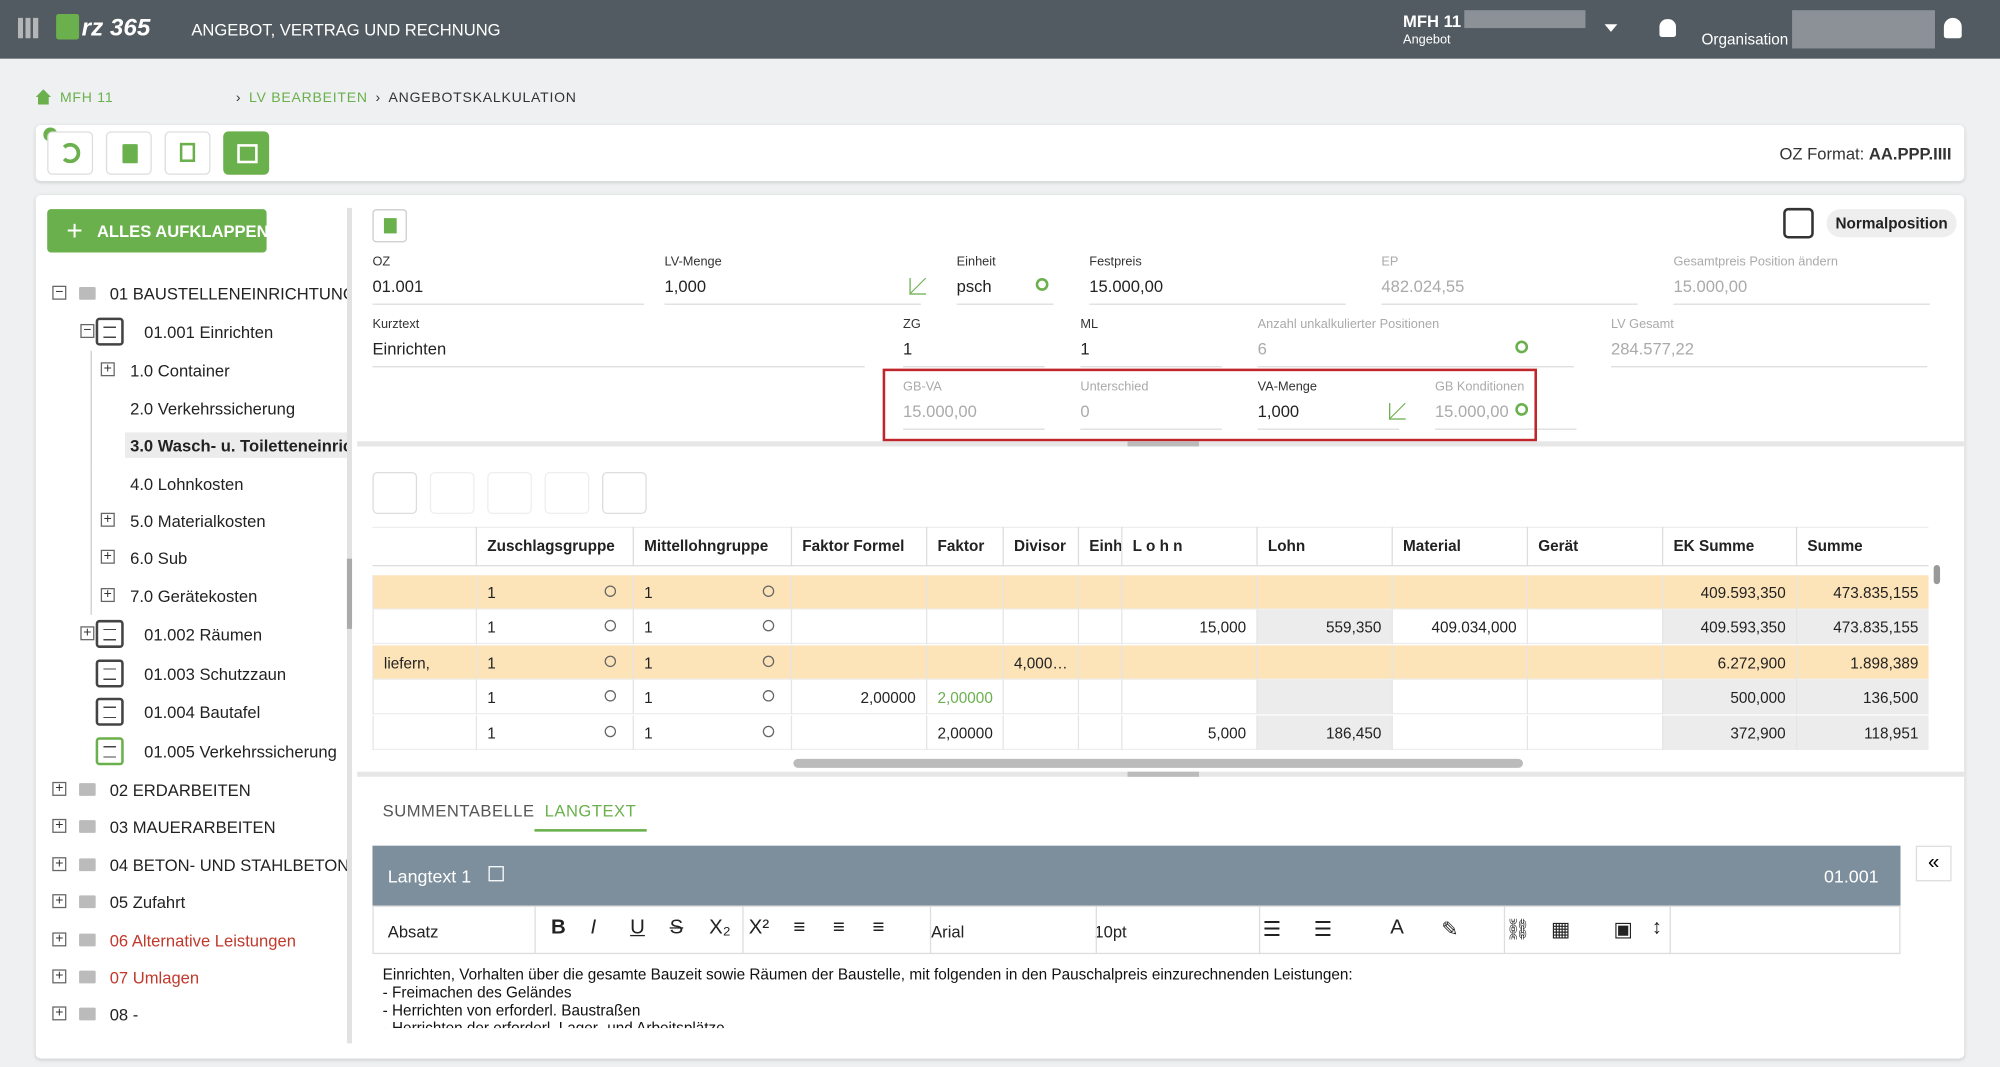 This screenshot has height=1067, width=2000. I want to click on tree-item: 06 Alternative Leistungen, so click(202, 941).